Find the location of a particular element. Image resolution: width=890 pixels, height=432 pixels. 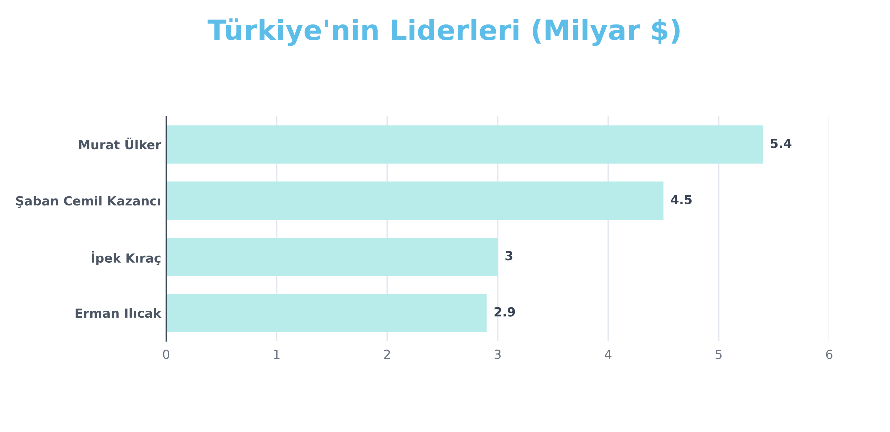

x-tick-label: 6 is located at coordinates (829, 355).